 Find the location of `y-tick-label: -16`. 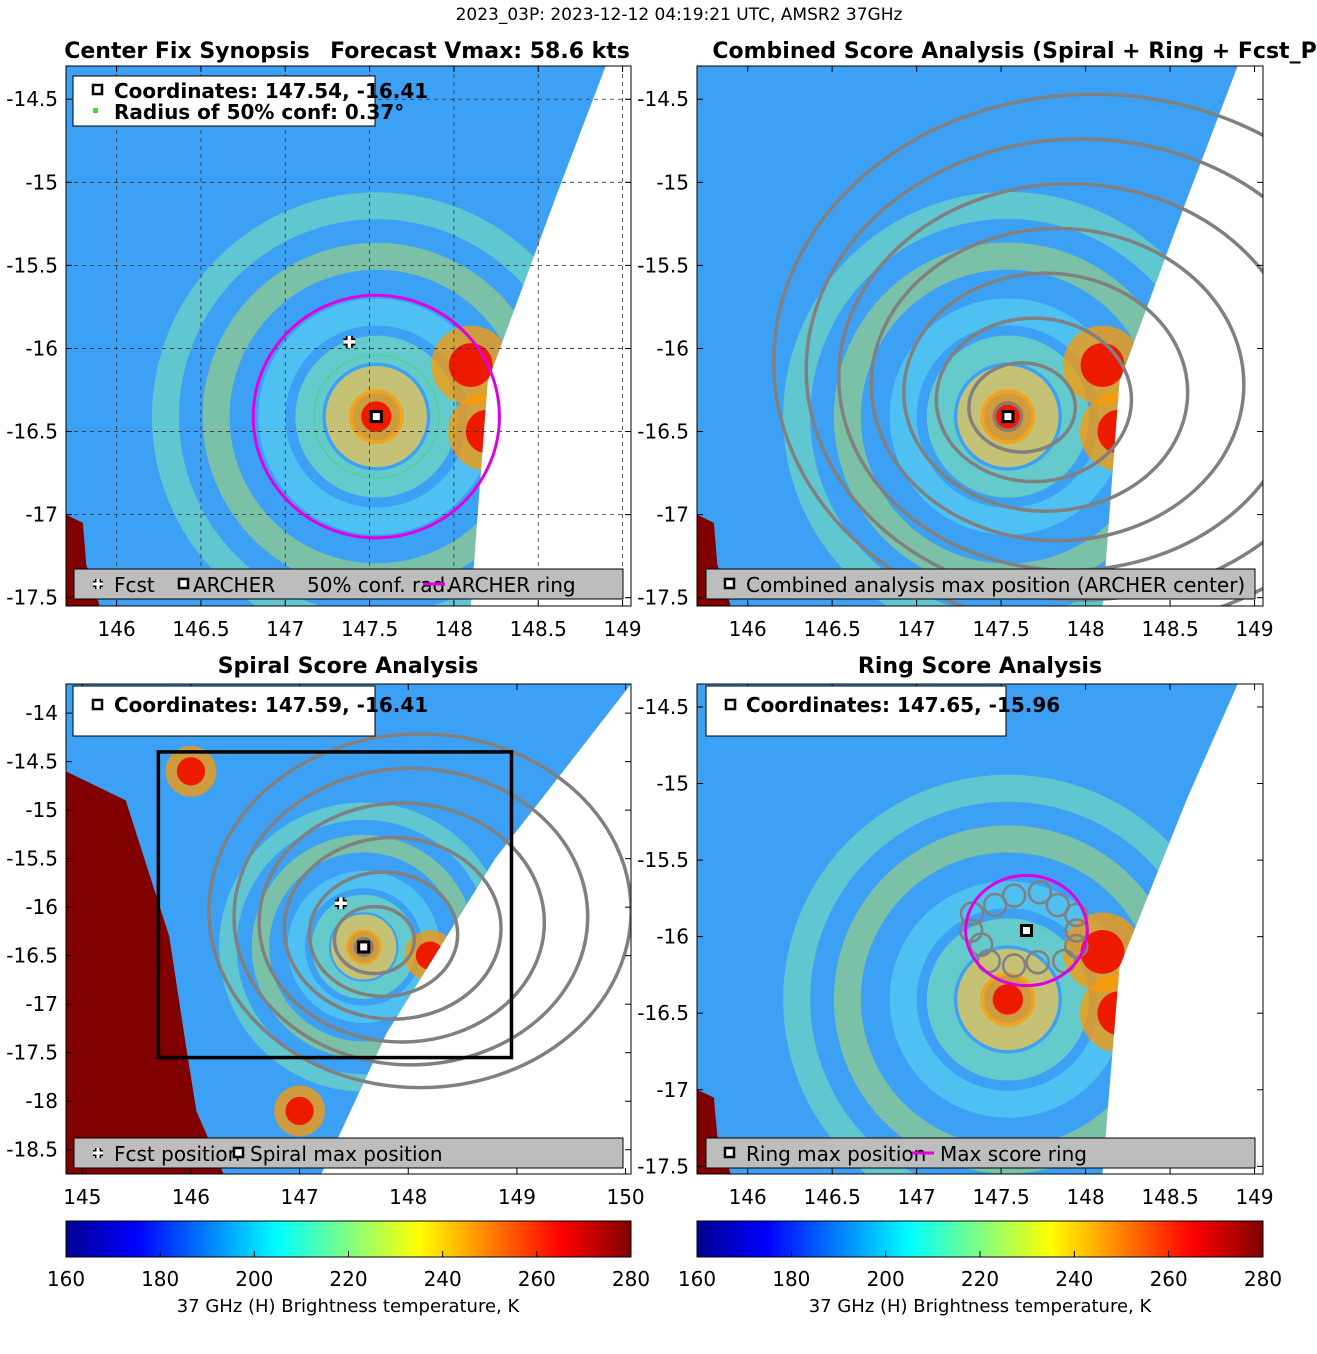

y-tick-label: -16 is located at coordinates (672, 348).